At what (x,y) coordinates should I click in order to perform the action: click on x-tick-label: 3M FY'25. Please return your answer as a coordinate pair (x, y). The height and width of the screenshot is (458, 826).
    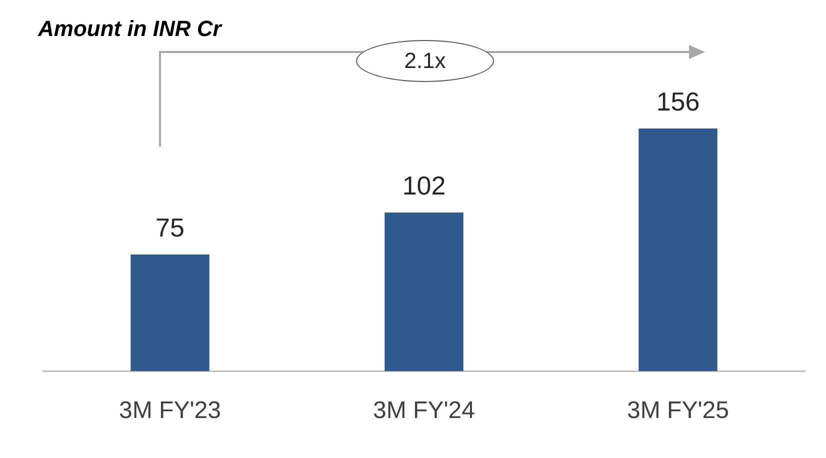
    Looking at the image, I should click on (678, 410).